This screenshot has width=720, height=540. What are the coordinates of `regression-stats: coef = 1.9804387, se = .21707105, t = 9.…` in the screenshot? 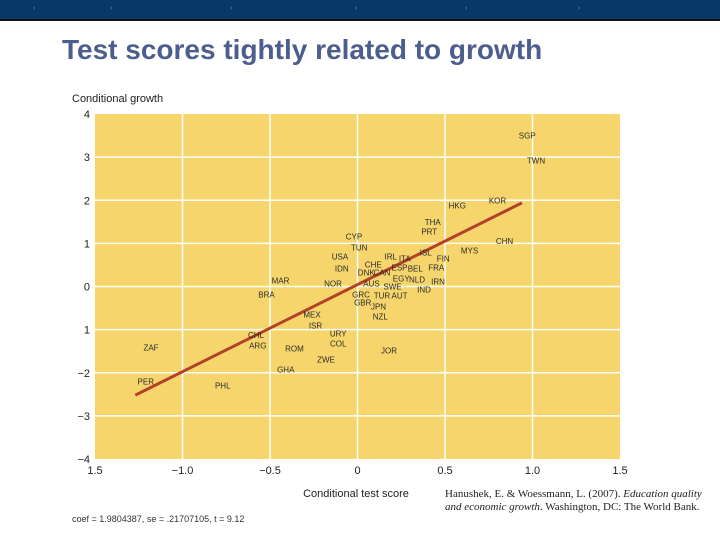 It's located at (158, 519).